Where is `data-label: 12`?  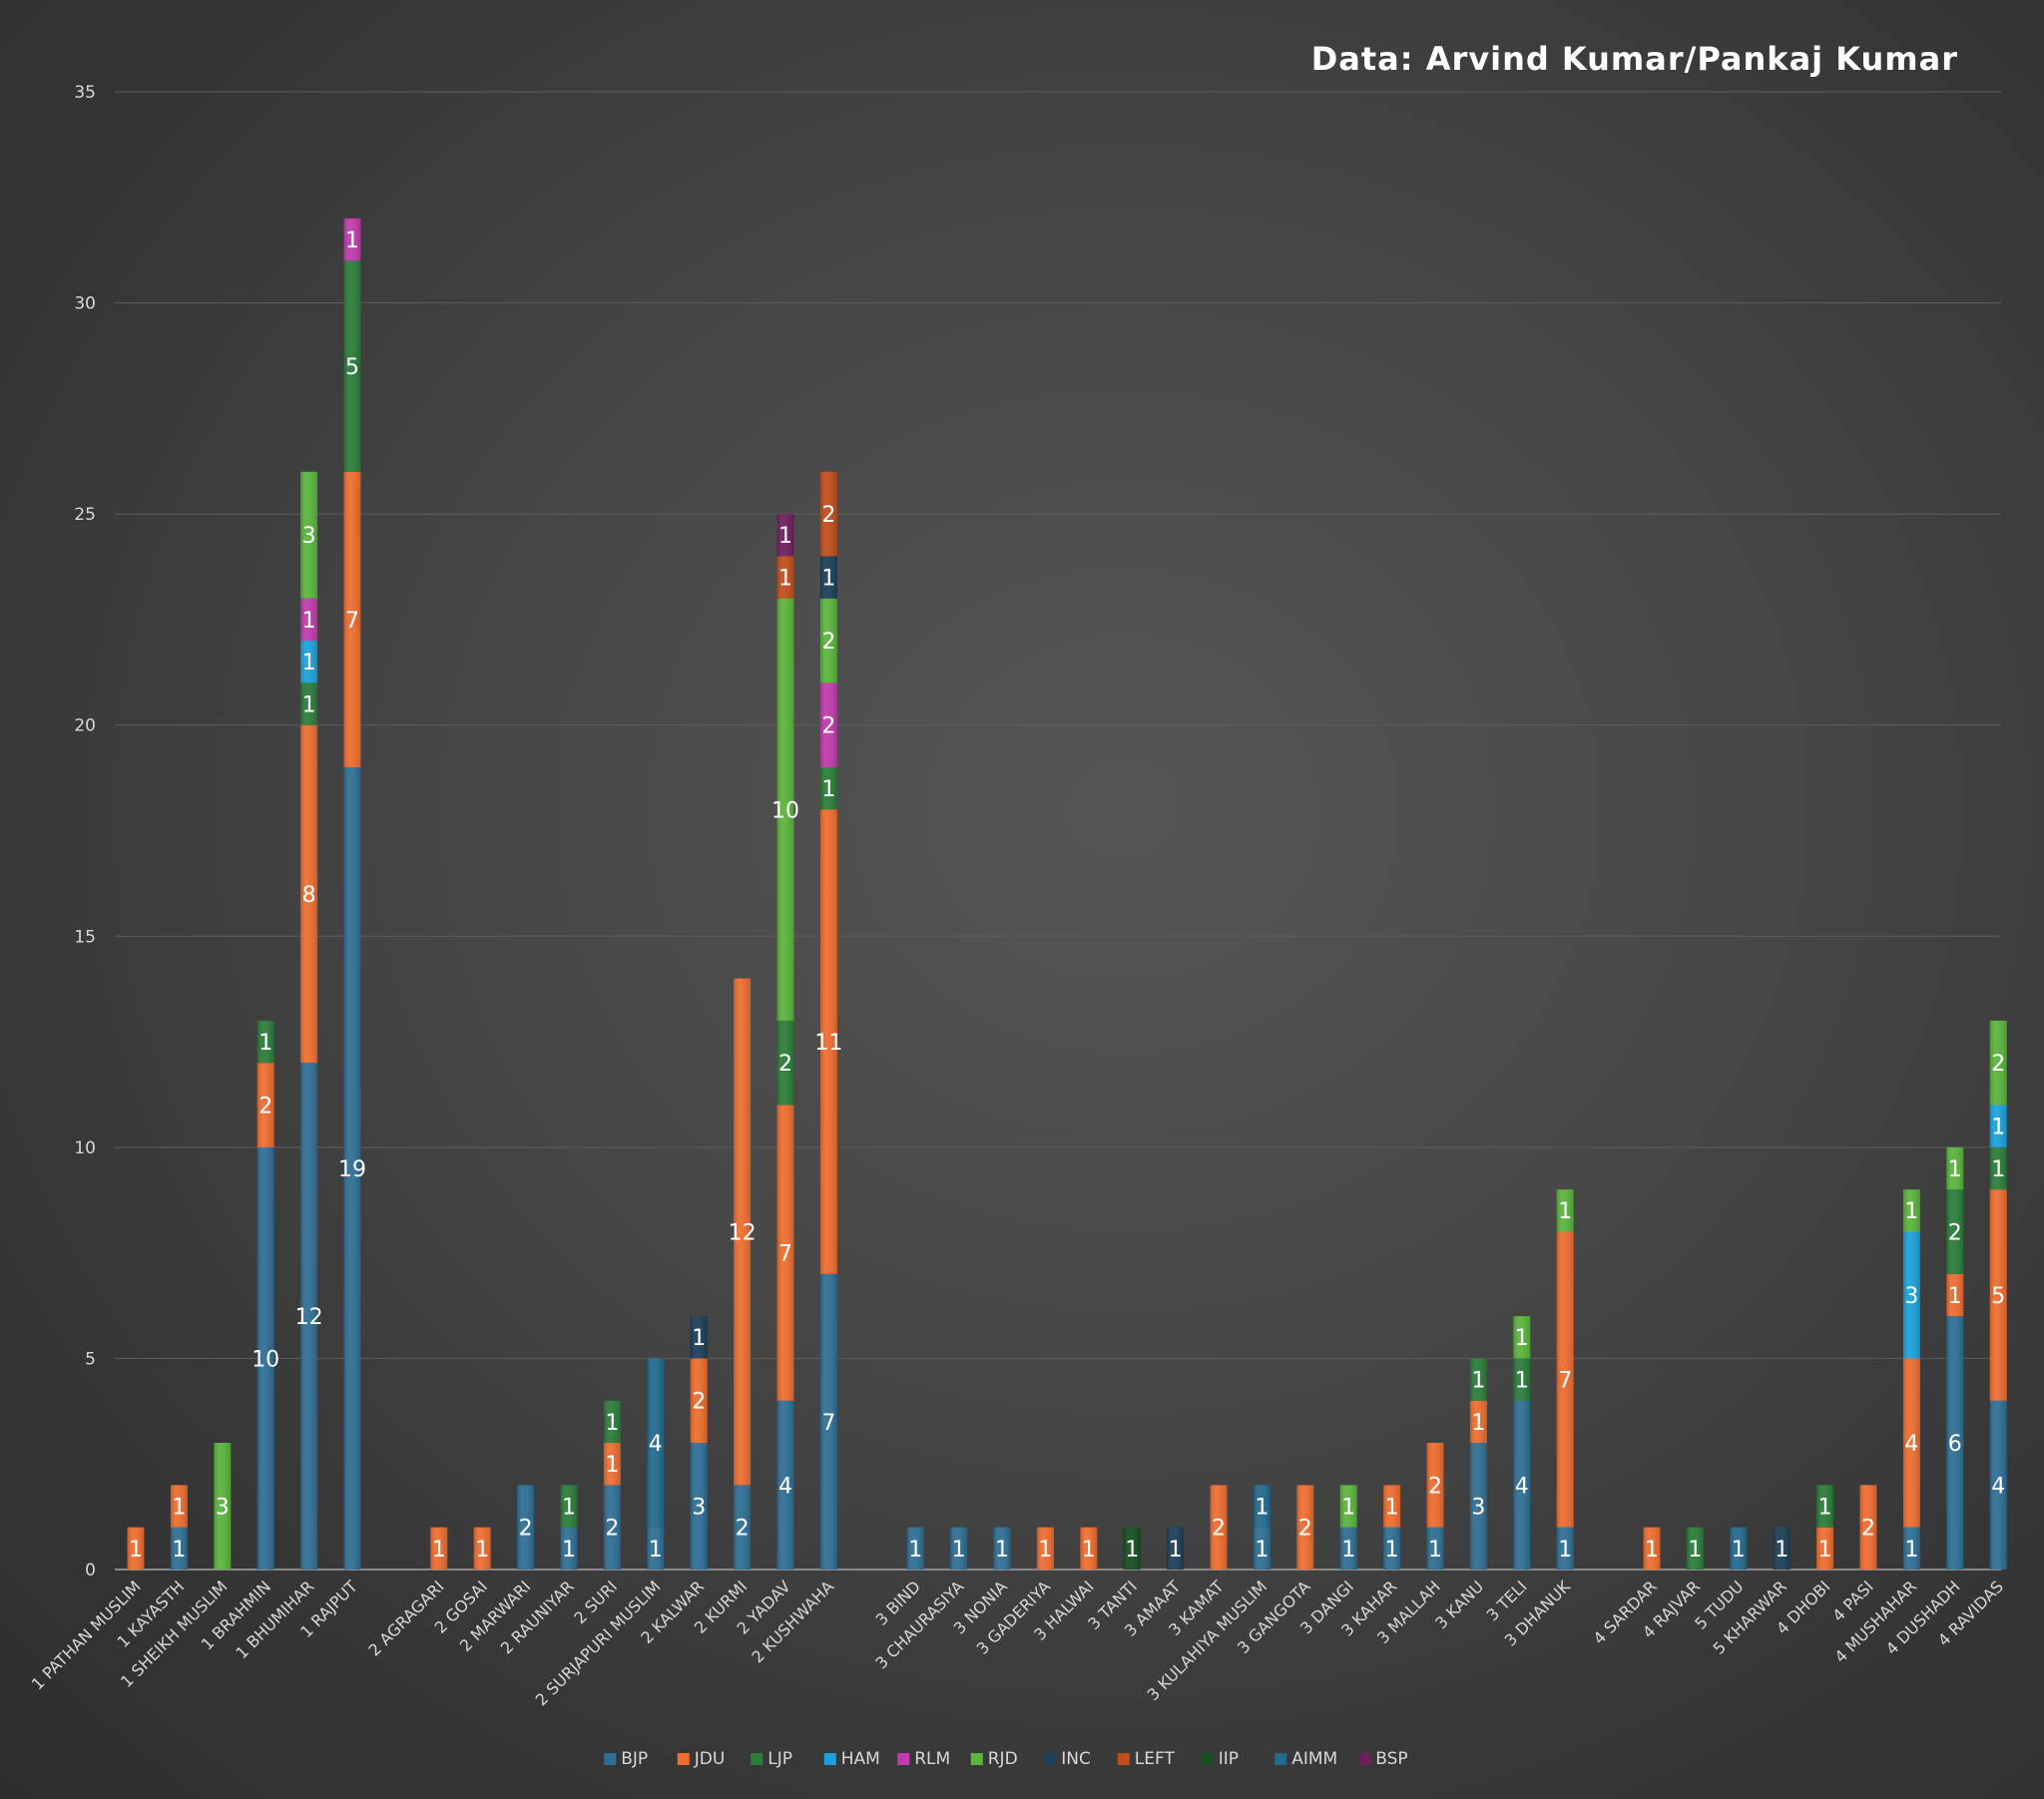 data-label: 12 is located at coordinates (309, 1317).